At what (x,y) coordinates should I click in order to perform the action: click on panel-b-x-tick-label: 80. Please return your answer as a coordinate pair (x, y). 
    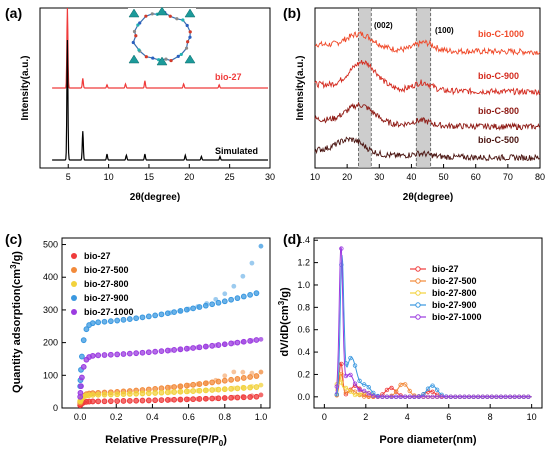
    Looking at the image, I should click on (540, 177).